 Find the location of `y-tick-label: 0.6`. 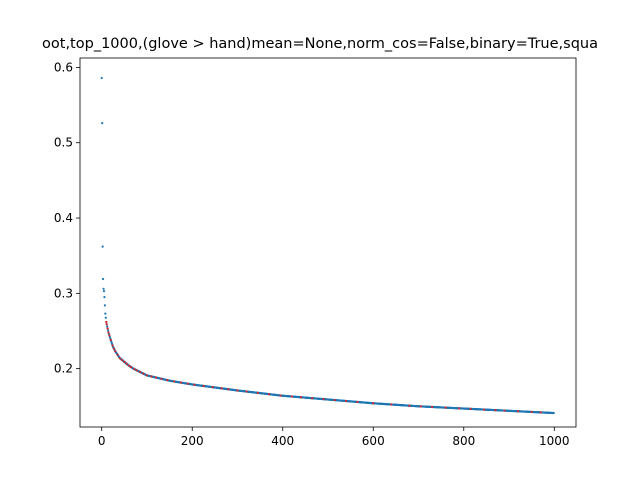

y-tick-label: 0.6 is located at coordinates (63, 67).